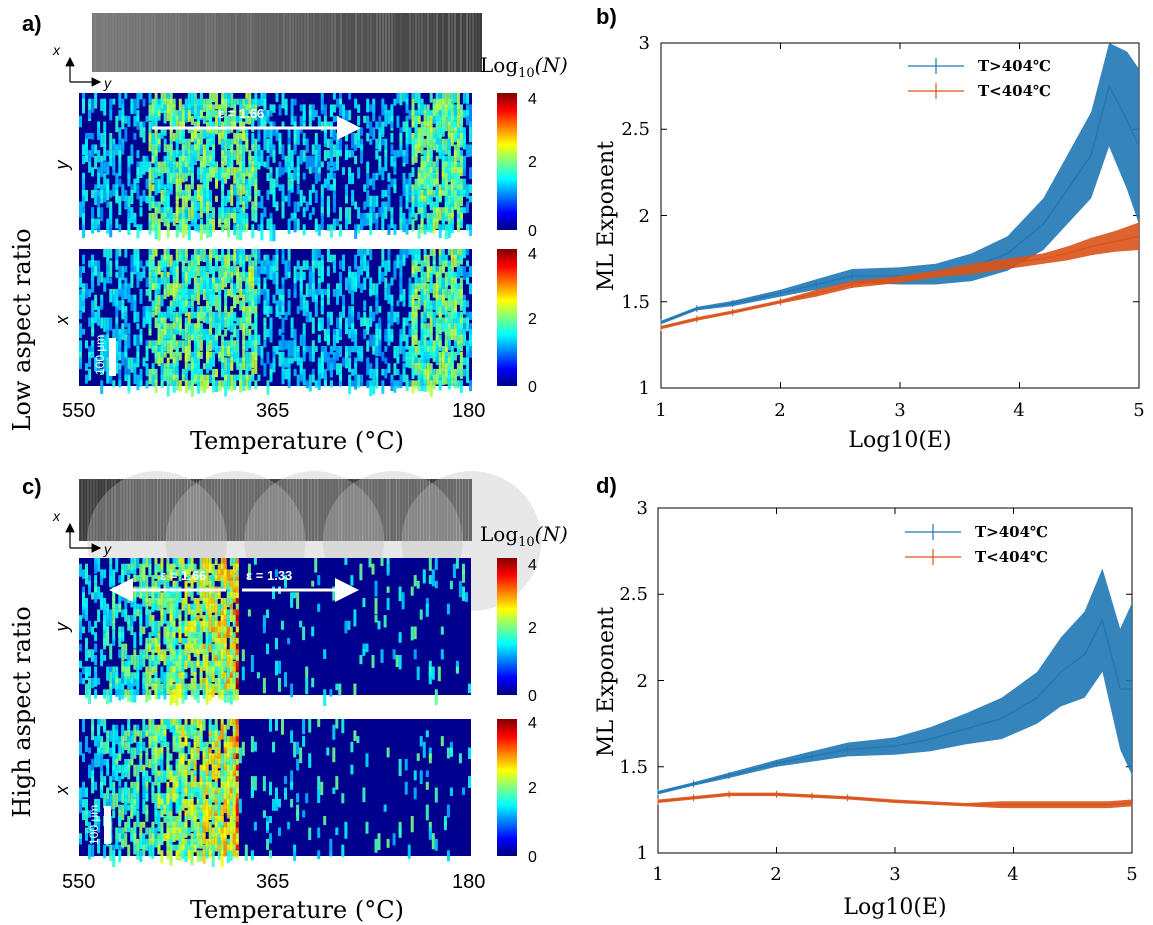 The image size is (1153, 925). I want to click on x-tick-d-5: 5, so click(1131, 874).